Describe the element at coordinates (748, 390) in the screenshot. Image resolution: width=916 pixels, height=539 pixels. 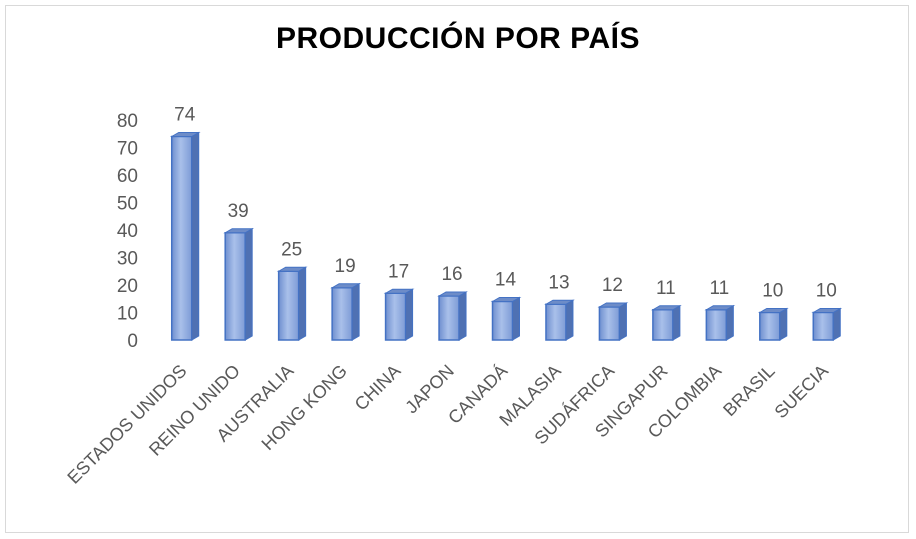
I see `x-tick-label: BRASIL` at that location.